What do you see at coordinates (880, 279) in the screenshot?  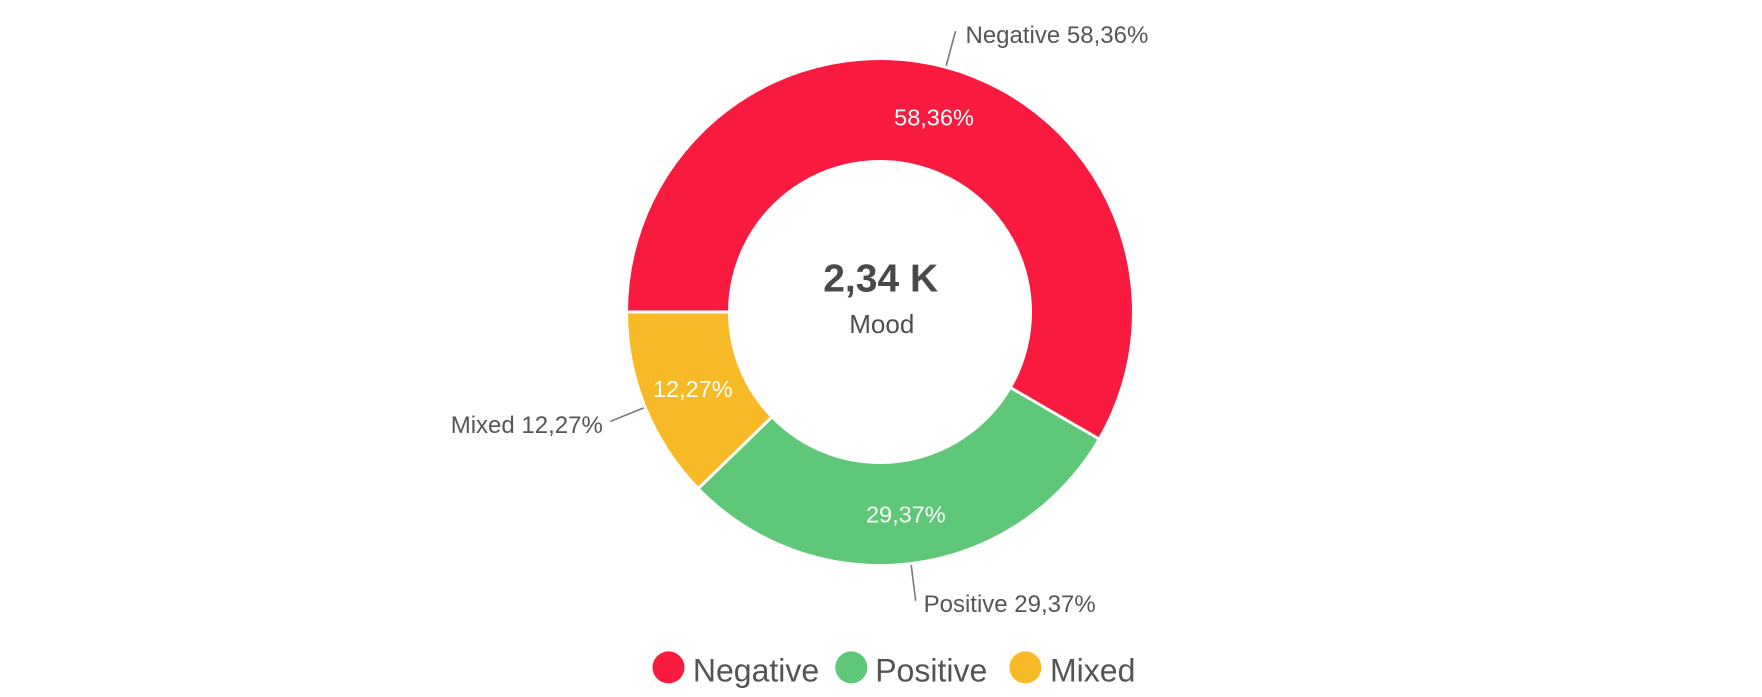 I see `svg-text: 2,34 K` at bounding box center [880, 279].